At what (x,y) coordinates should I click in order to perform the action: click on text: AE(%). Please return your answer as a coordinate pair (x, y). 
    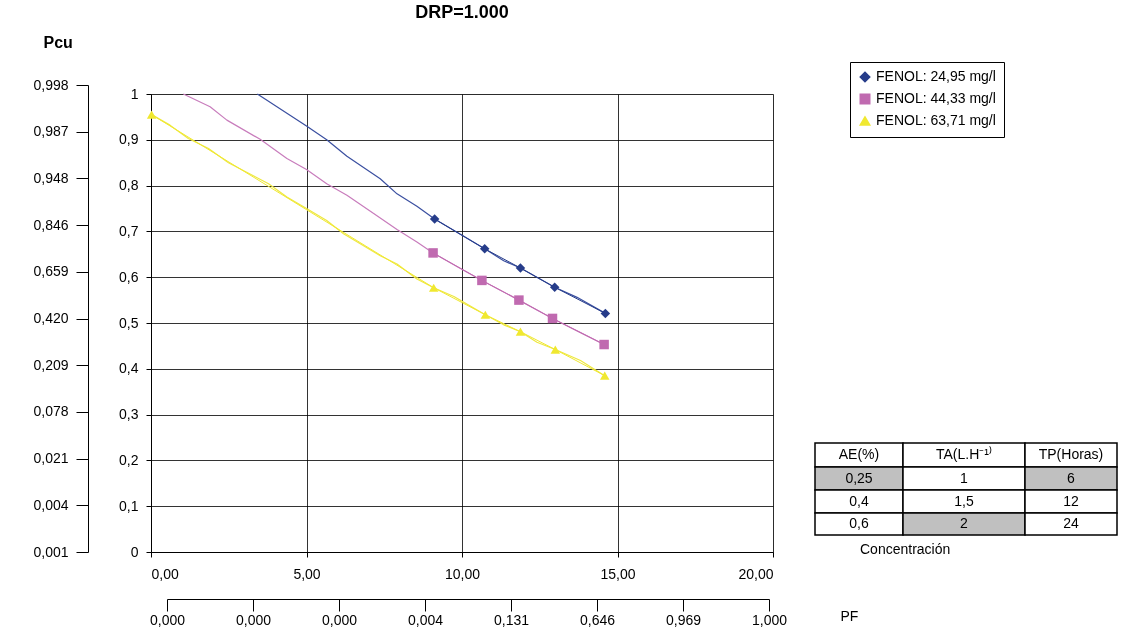
    Looking at the image, I should click on (859, 454).